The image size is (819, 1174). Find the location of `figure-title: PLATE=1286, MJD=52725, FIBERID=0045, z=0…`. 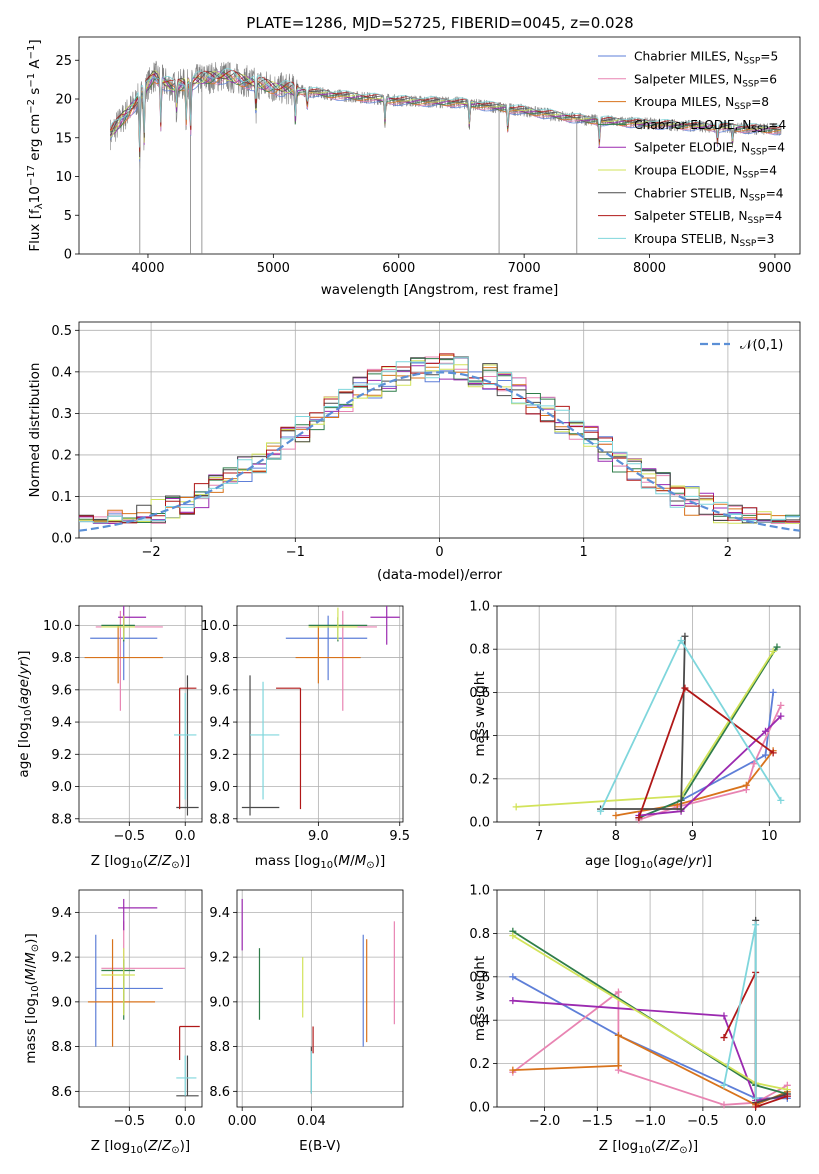

figure-title: PLATE=1286, MJD=52725, FIBERID=0045, z=0… is located at coordinates (439, 23).